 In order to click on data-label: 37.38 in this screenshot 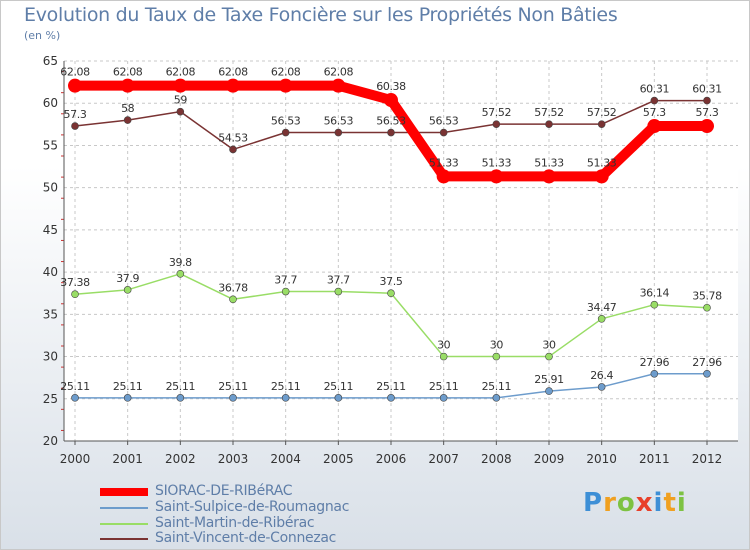, I will do `click(75, 282)`.